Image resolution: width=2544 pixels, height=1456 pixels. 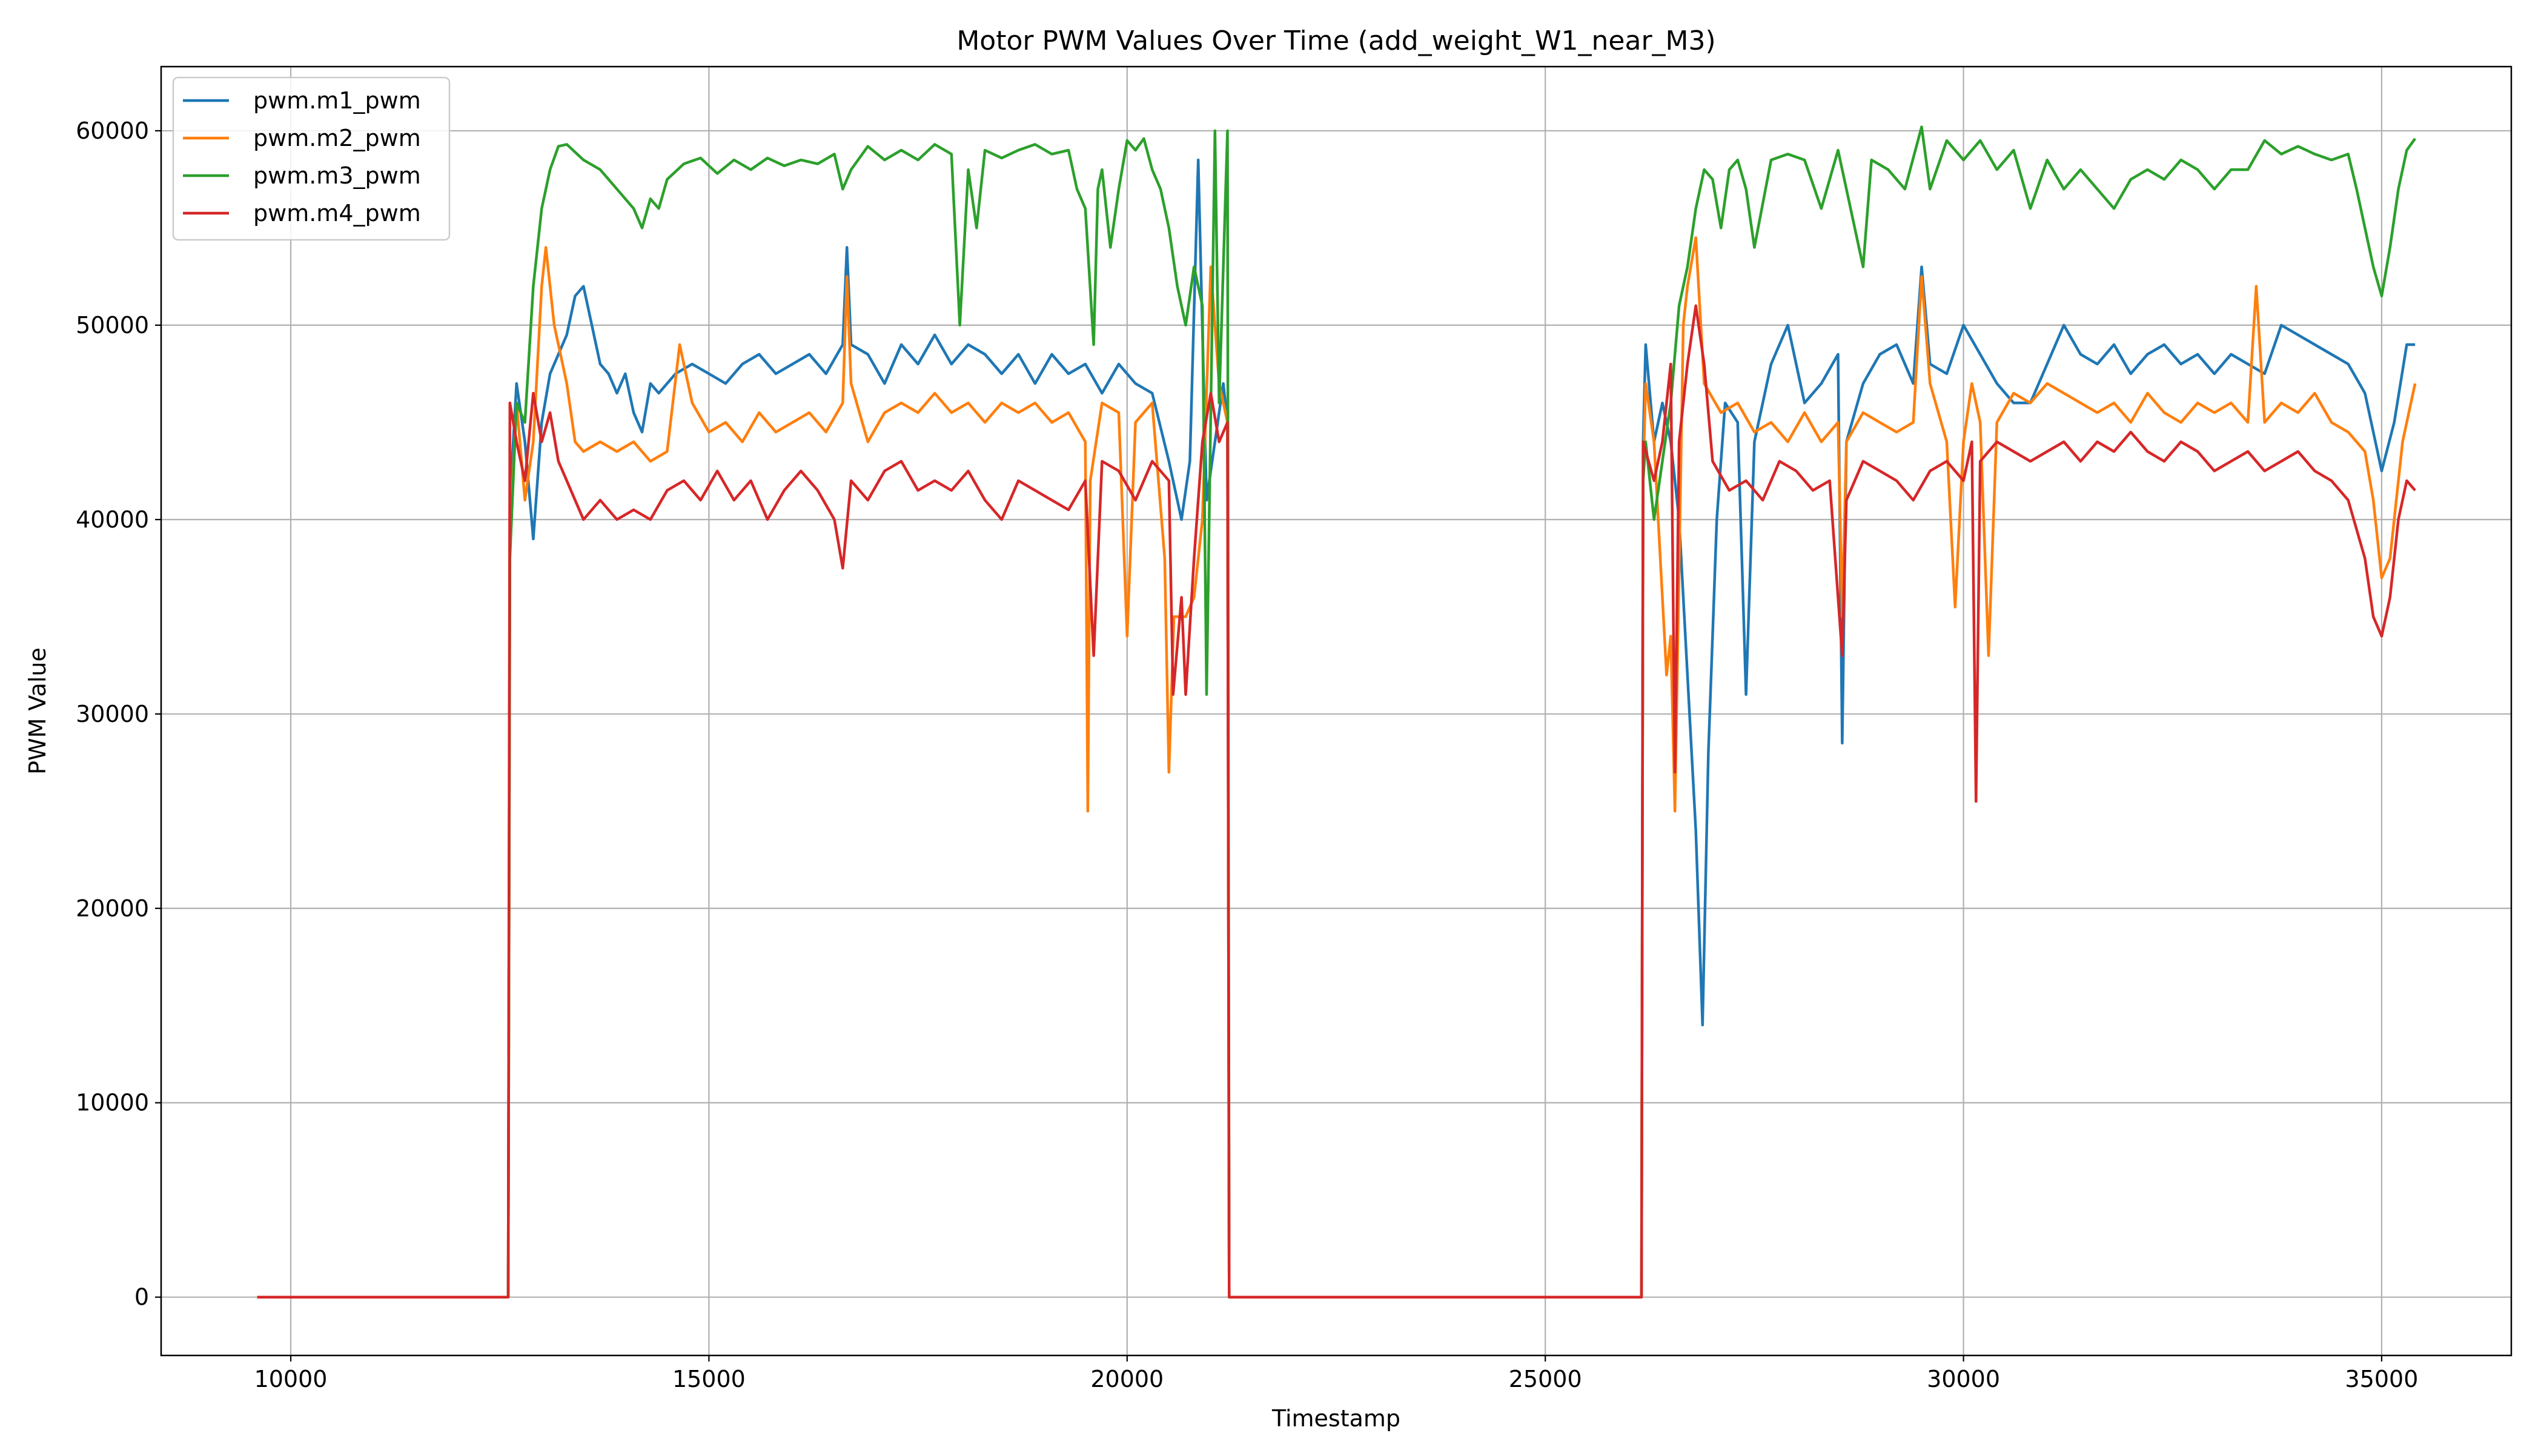 What do you see at coordinates (142, 1297) in the screenshot?
I see `y-tick-label: 0` at bounding box center [142, 1297].